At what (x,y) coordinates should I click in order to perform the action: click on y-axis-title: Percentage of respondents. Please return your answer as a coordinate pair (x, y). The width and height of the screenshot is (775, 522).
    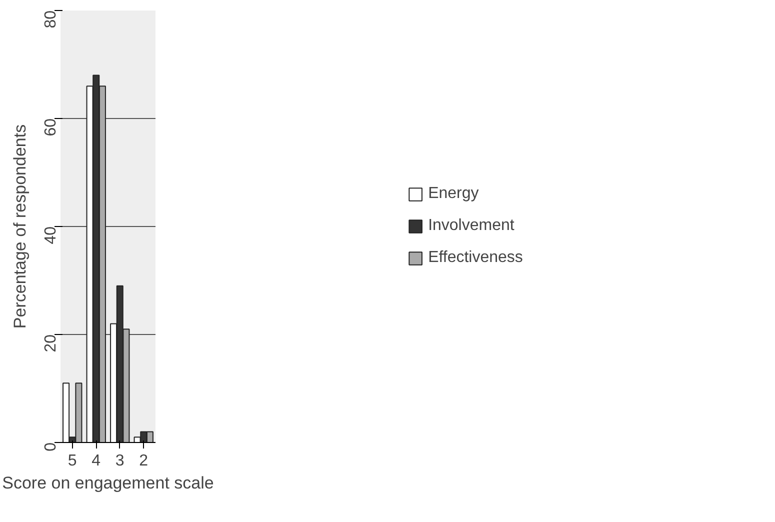
    Looking at the image, I should click on (20, 226).